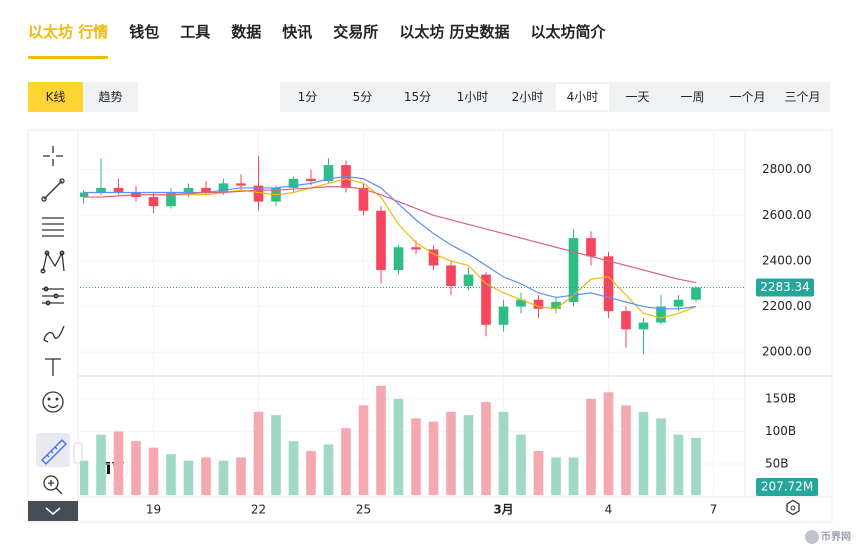  Describe the element at coordinates (68, 39) in the screenshot. I see `nav-tab: 以太坊 行情` at that location.